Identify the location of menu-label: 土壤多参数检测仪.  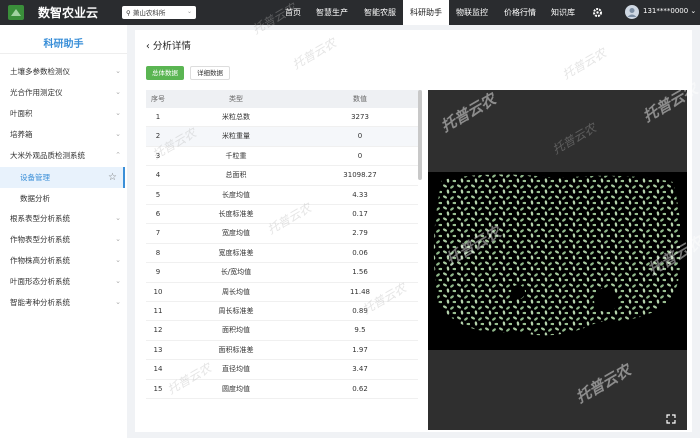
(40, 71).